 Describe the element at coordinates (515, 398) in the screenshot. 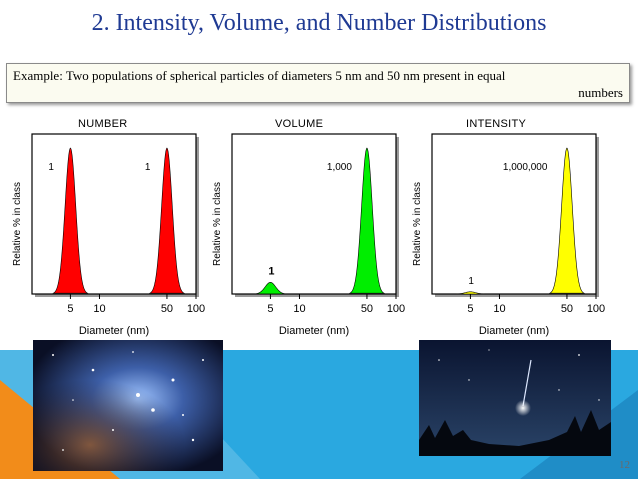

I see `meteor-night-sky-photo` at that location.